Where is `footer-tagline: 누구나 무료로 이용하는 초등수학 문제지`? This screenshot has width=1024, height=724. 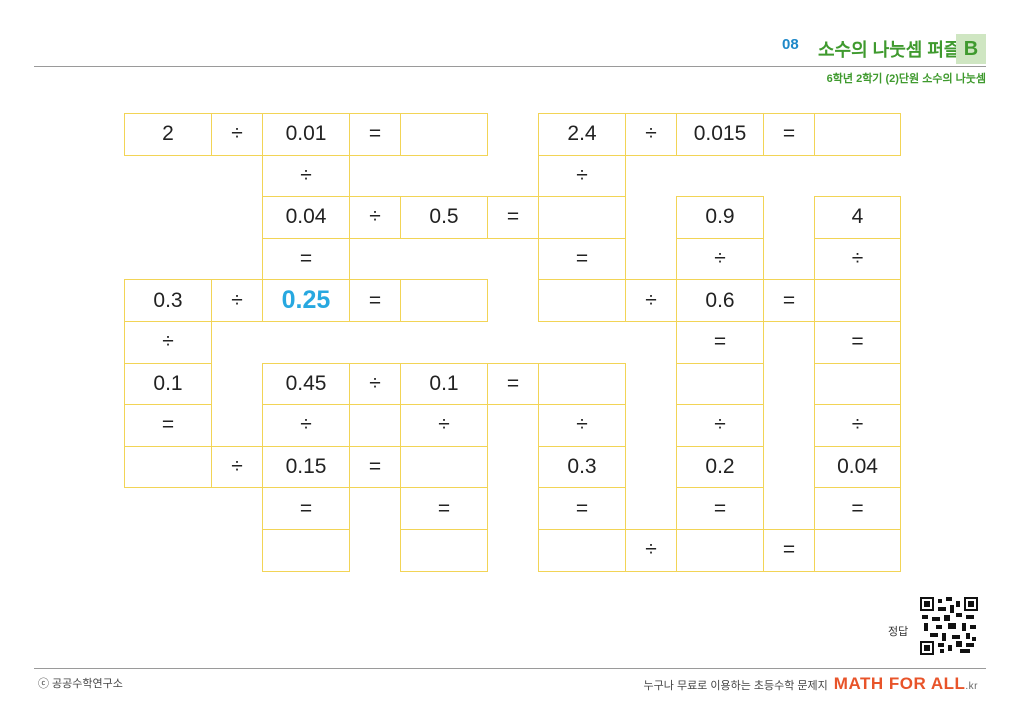
footer-tagline: 누구나 무료로 이용하는 초등수학 문제지 is located at coordinates (735, 686).